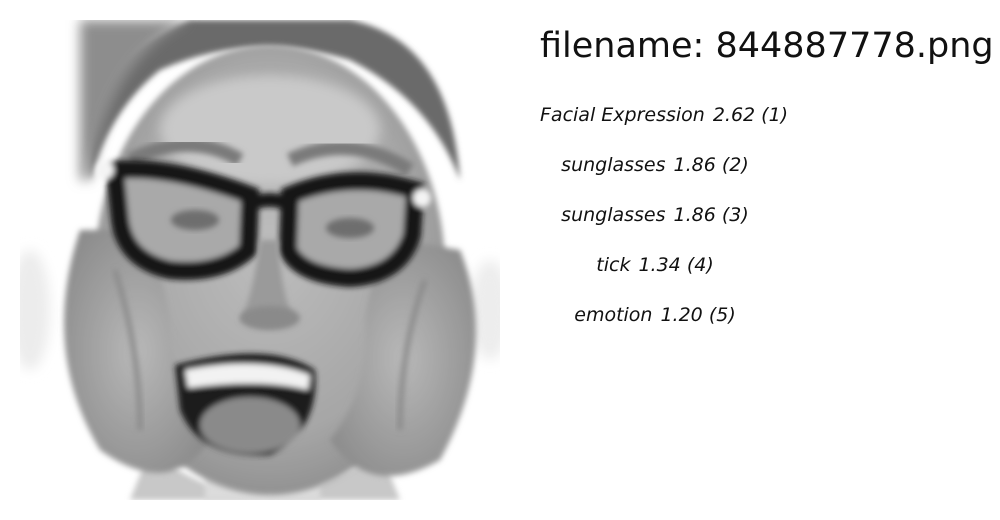 This screenshot has width=1000, height=520. Describe the element at coordinates (681, 315) in the screenshot. I see `label-score: 1.20` at that location.